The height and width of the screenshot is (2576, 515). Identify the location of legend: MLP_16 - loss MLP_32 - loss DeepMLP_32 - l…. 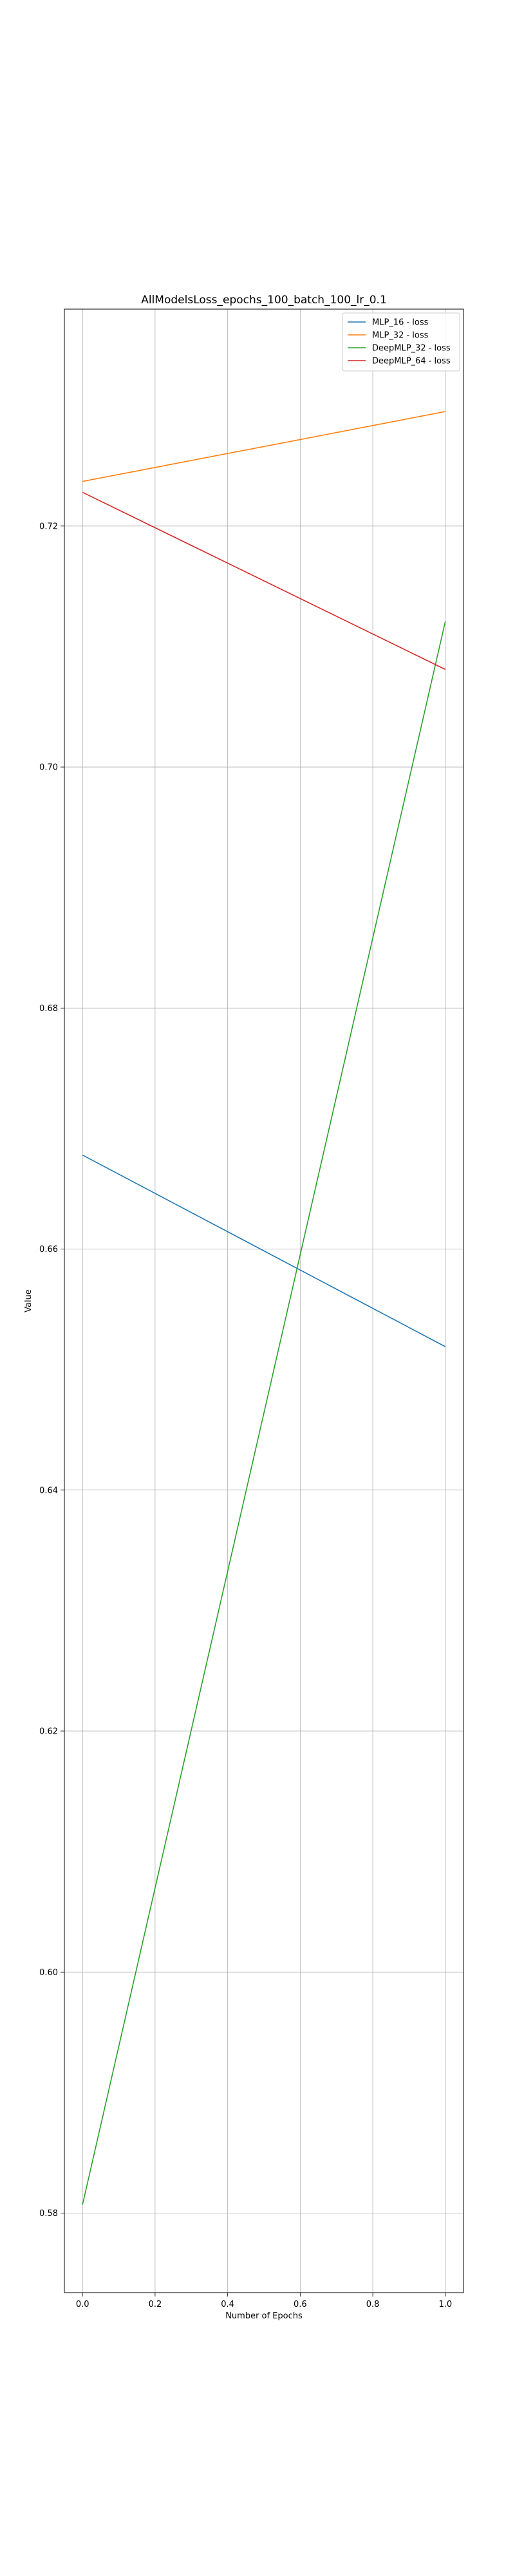
(401, 342).